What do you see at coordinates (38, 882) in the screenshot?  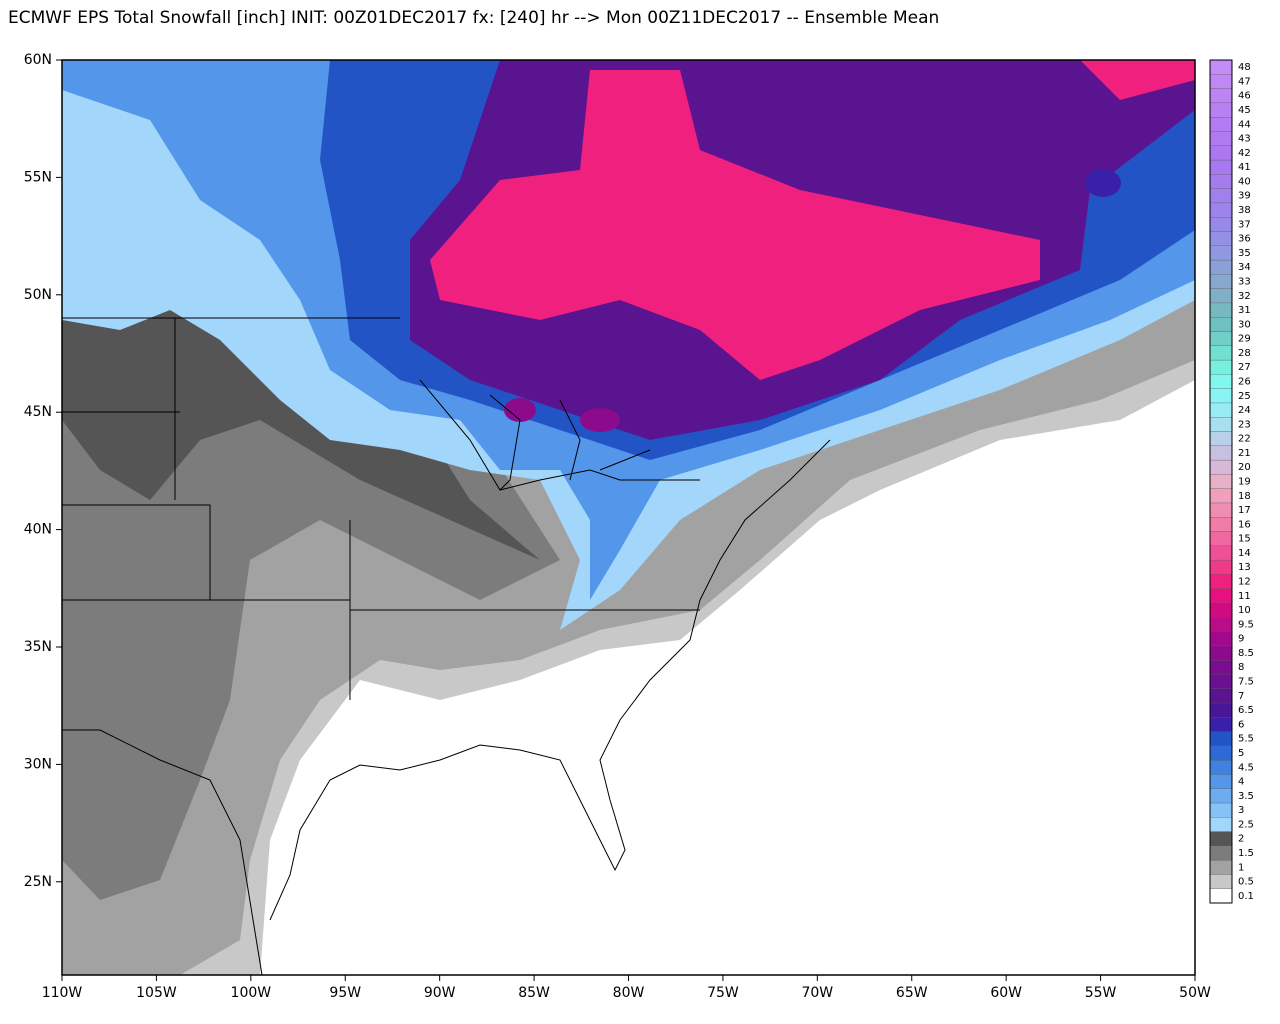 I see `lat-label: 25N` at bounding box center [38, 882].